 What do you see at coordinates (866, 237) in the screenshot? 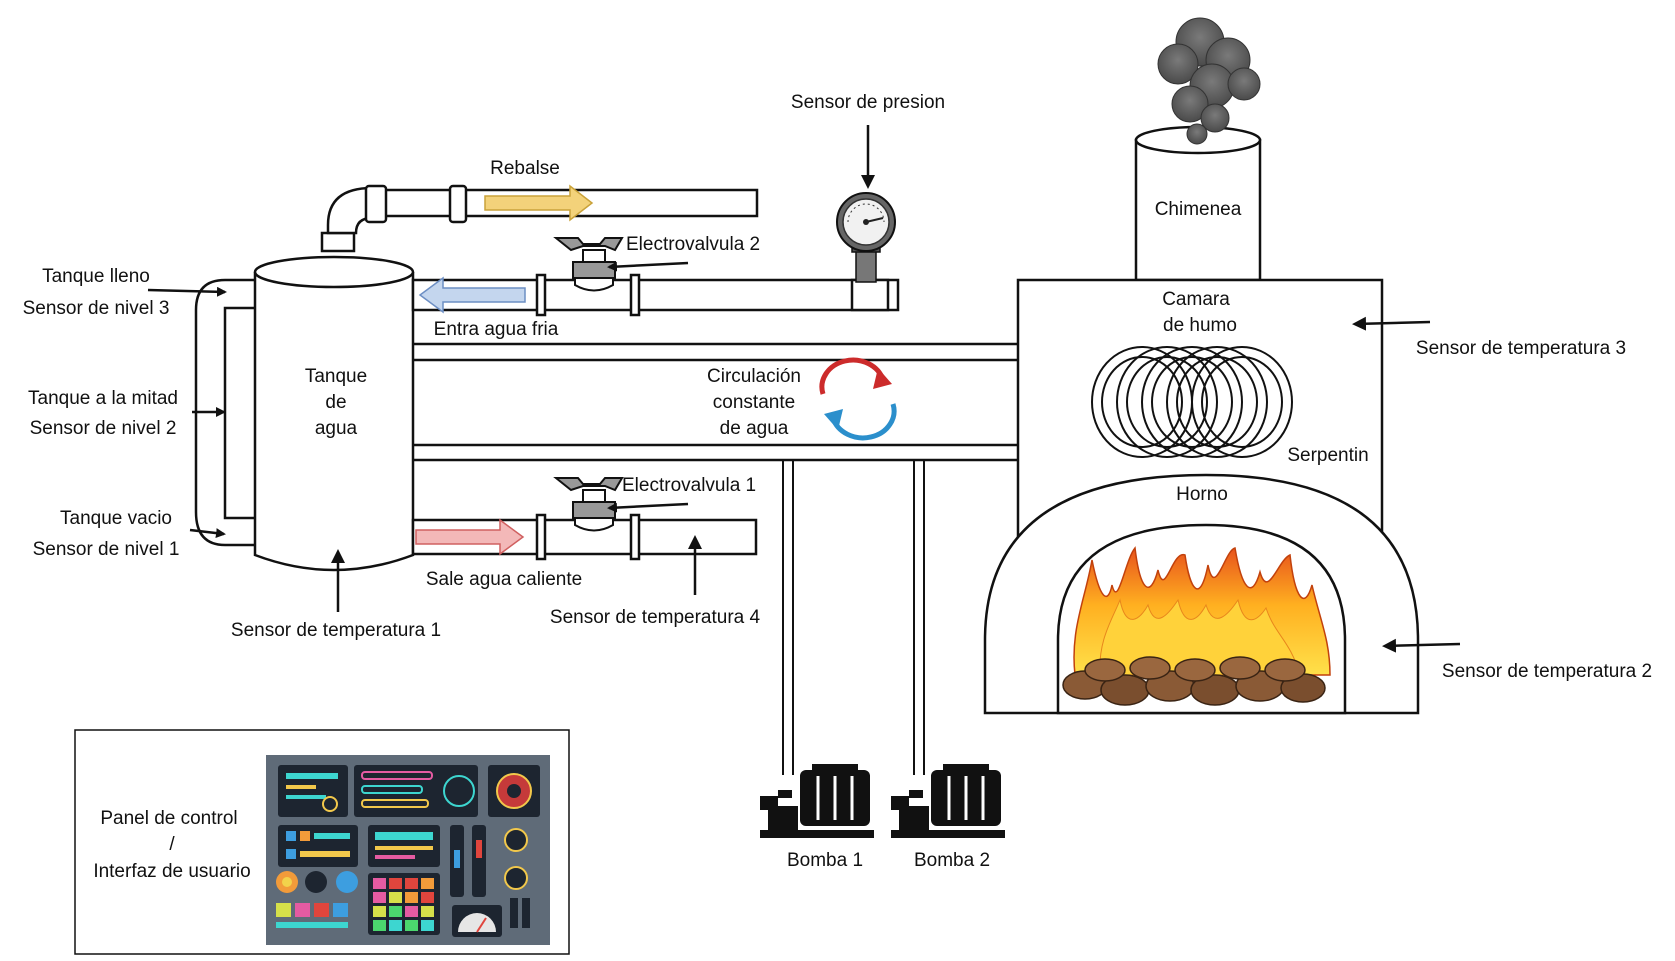
I see `pressure-gauge` at bounding box center [866, 237].